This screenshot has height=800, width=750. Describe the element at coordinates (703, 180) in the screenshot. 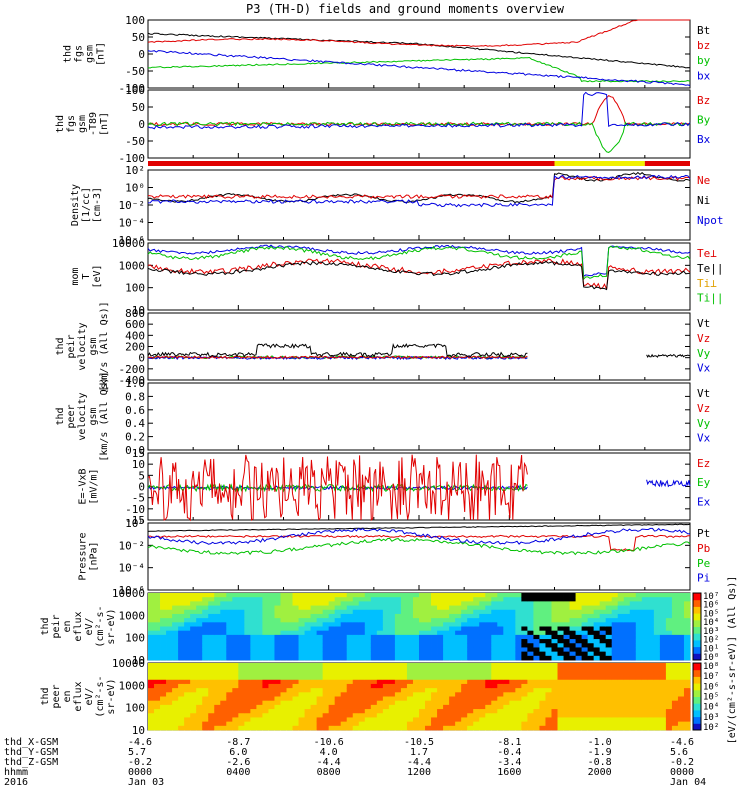

I see `legend-entry: Ne` at that location.